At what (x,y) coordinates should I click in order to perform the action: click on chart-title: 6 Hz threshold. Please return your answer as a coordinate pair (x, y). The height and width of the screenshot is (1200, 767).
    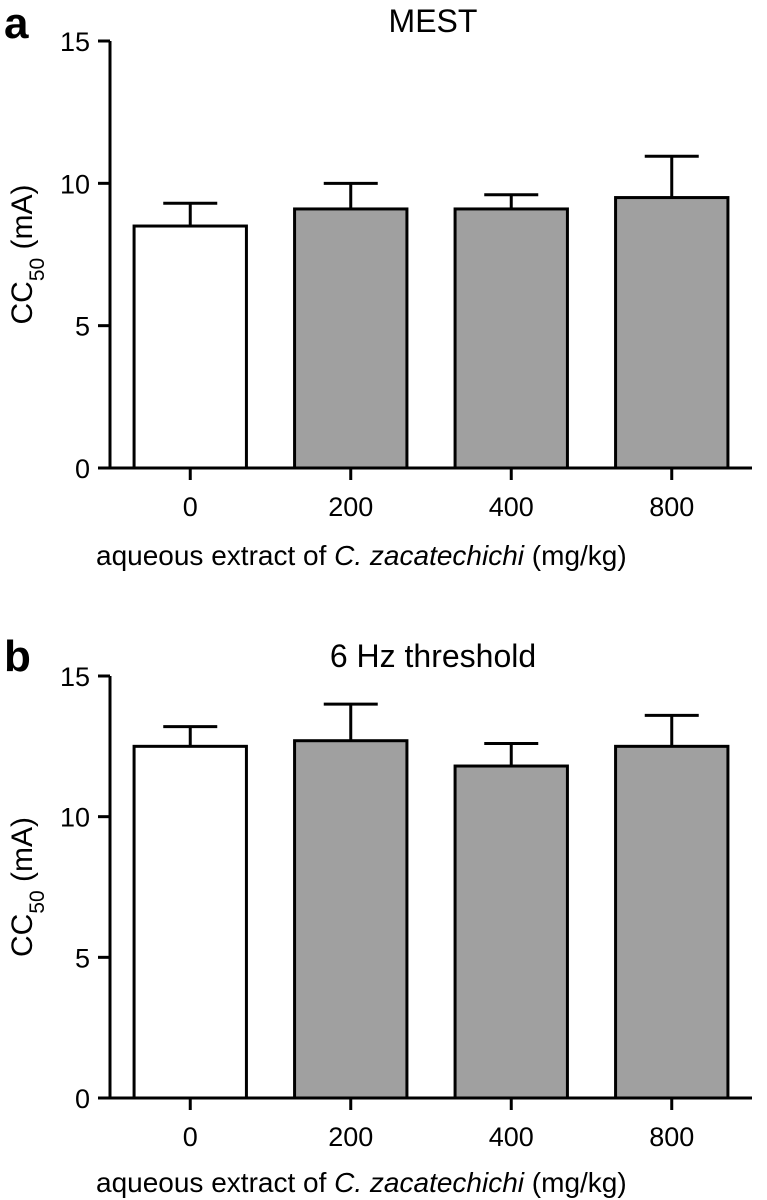
    Looking at the image, I should click on (433, 656).